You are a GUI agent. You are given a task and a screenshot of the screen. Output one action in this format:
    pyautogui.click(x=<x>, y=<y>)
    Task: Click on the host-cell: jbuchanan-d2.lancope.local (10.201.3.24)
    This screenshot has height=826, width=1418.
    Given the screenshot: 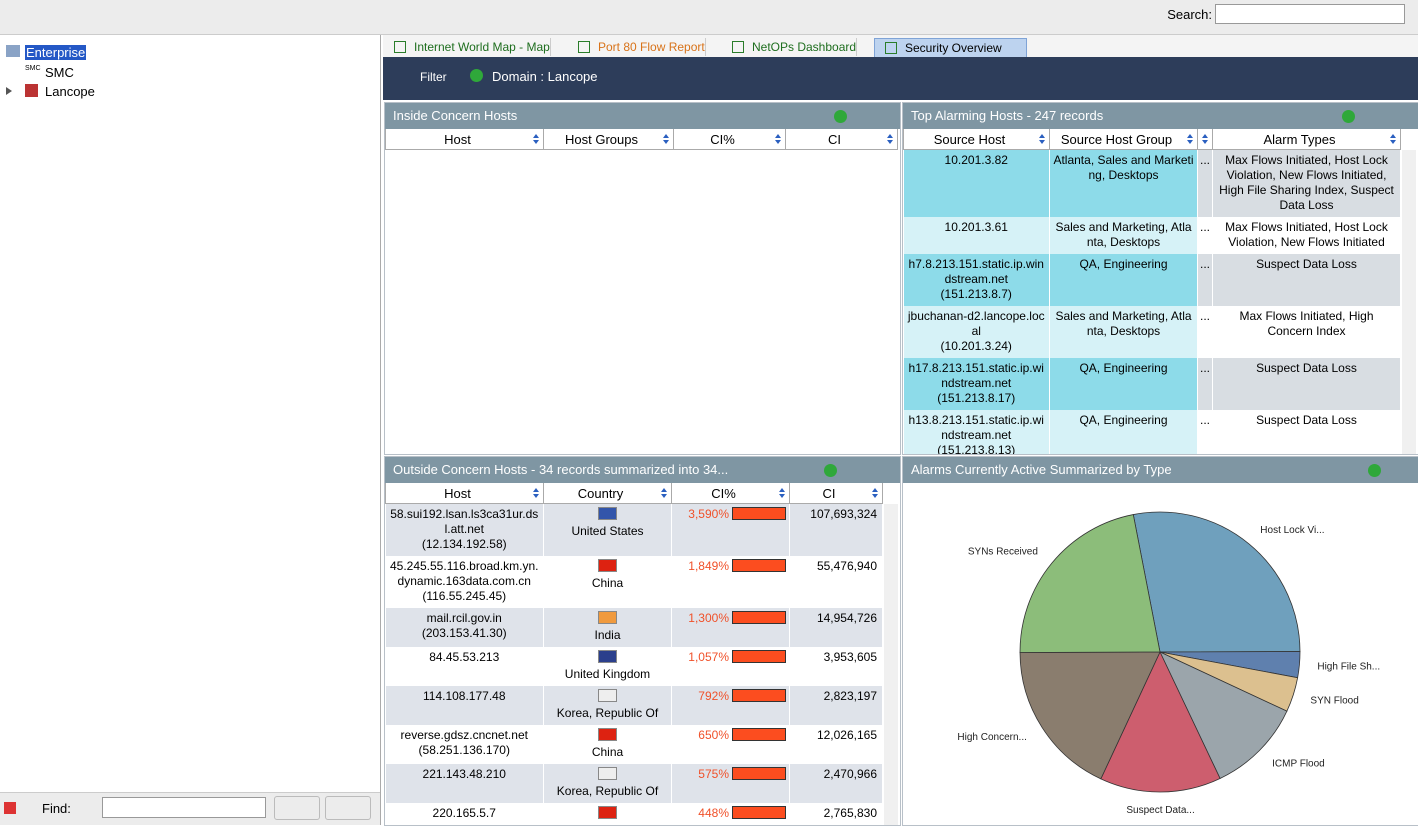 What is the action you would take?
    pyautogui.click(x=976, y=332)
    